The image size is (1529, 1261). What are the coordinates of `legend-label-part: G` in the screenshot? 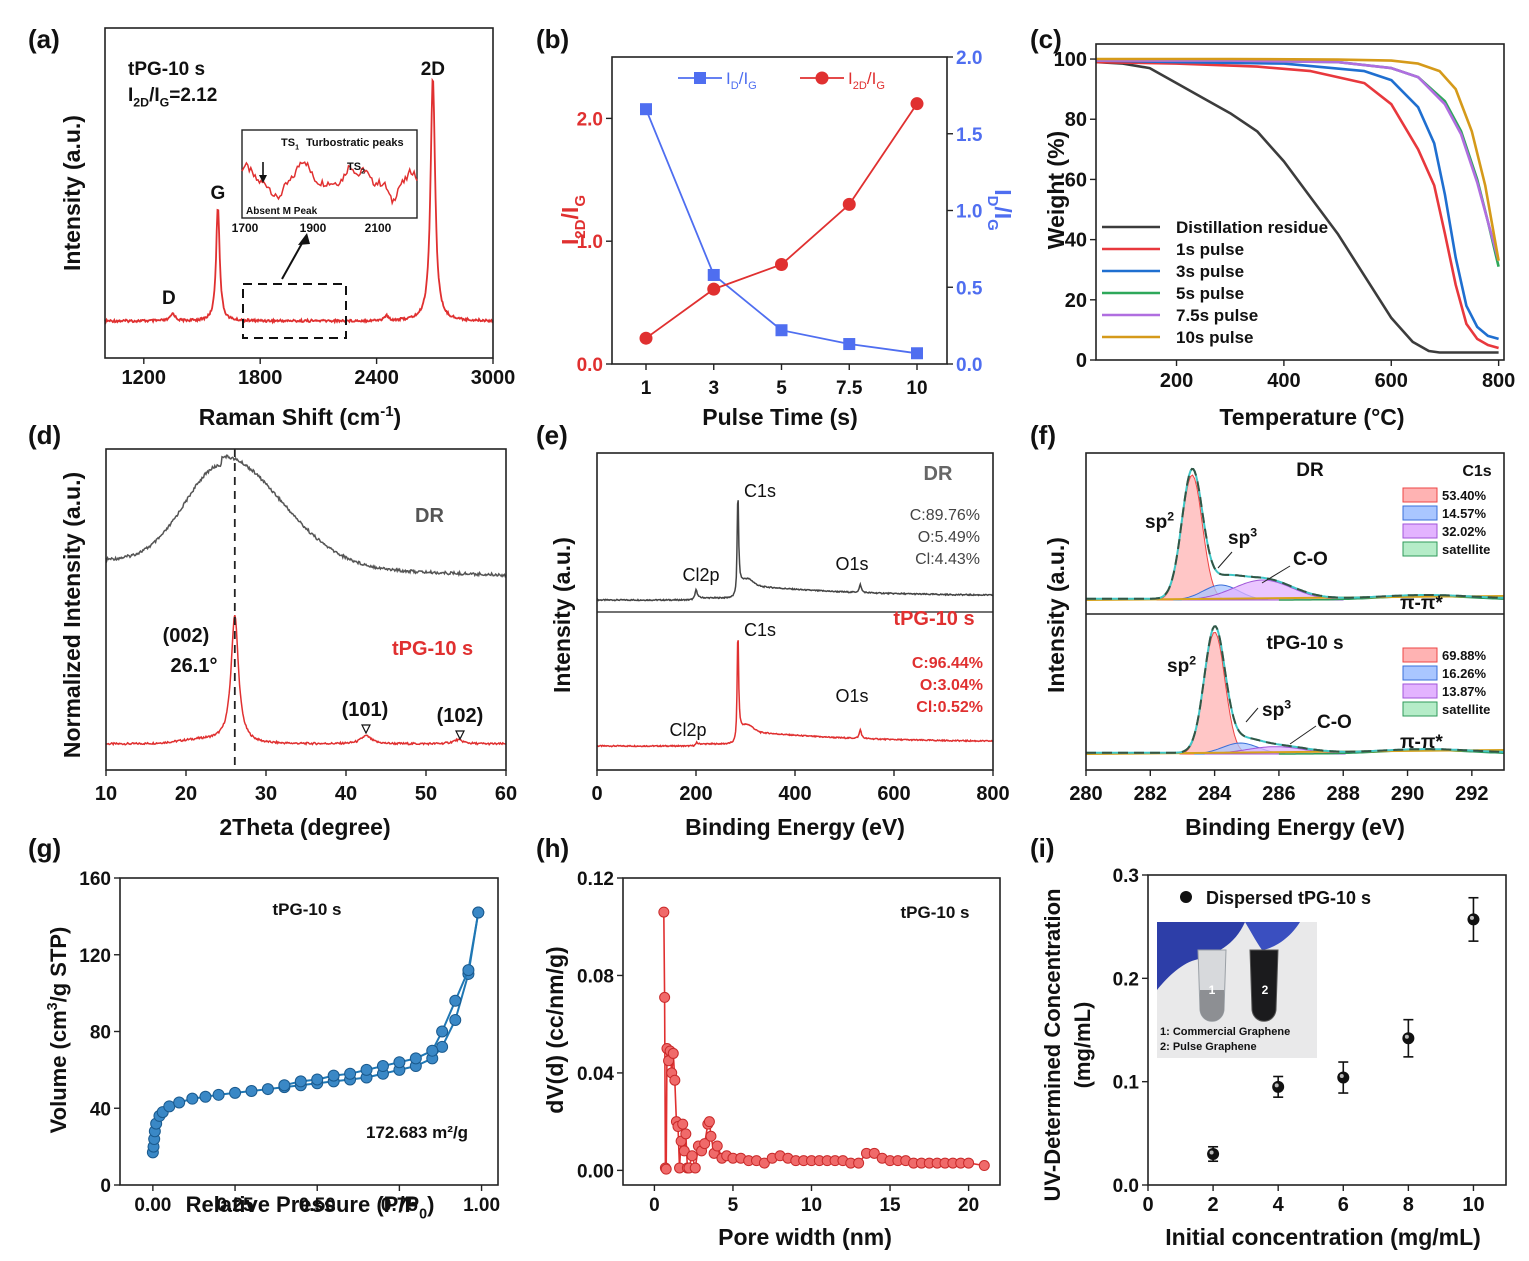 It's located at (880, 86).